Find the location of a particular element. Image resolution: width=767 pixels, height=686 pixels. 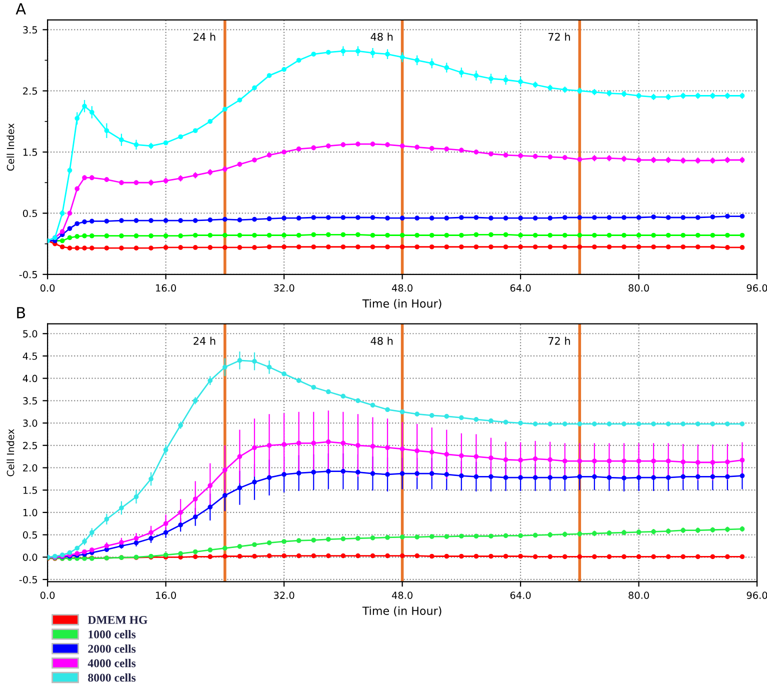

y-tick-label: 0.0 is located at coordinates (30, 557).